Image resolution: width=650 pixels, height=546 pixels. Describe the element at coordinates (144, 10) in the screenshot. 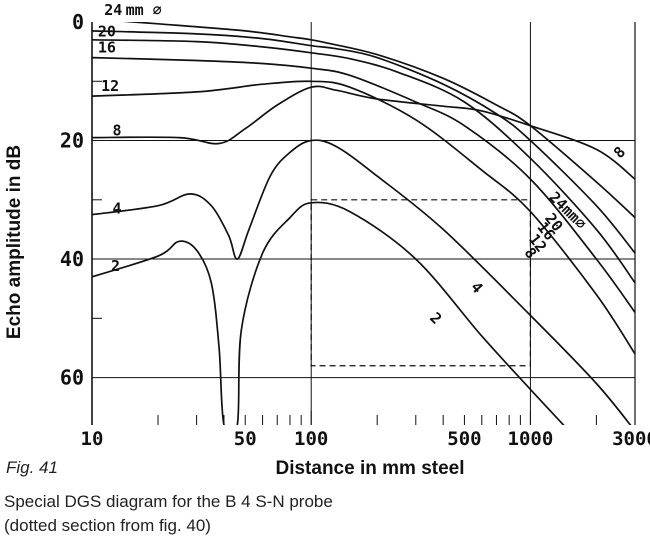

I see `curve-label: mm ⌀` at that location.